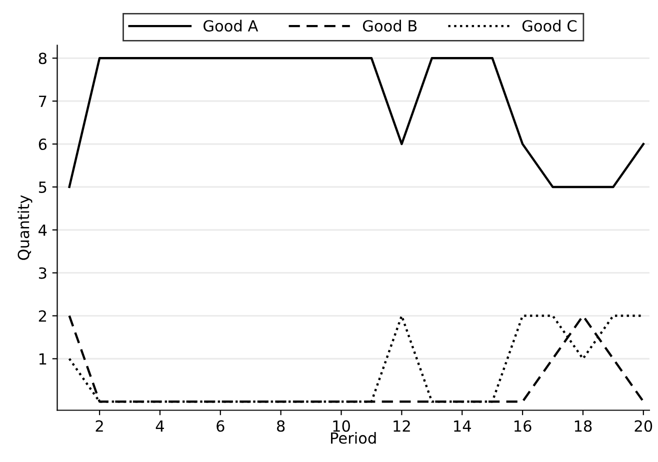 Image resolution: width=658 pixels, height=462 pixels. I want to click on x-tick-label: 18, so click(583, 426).